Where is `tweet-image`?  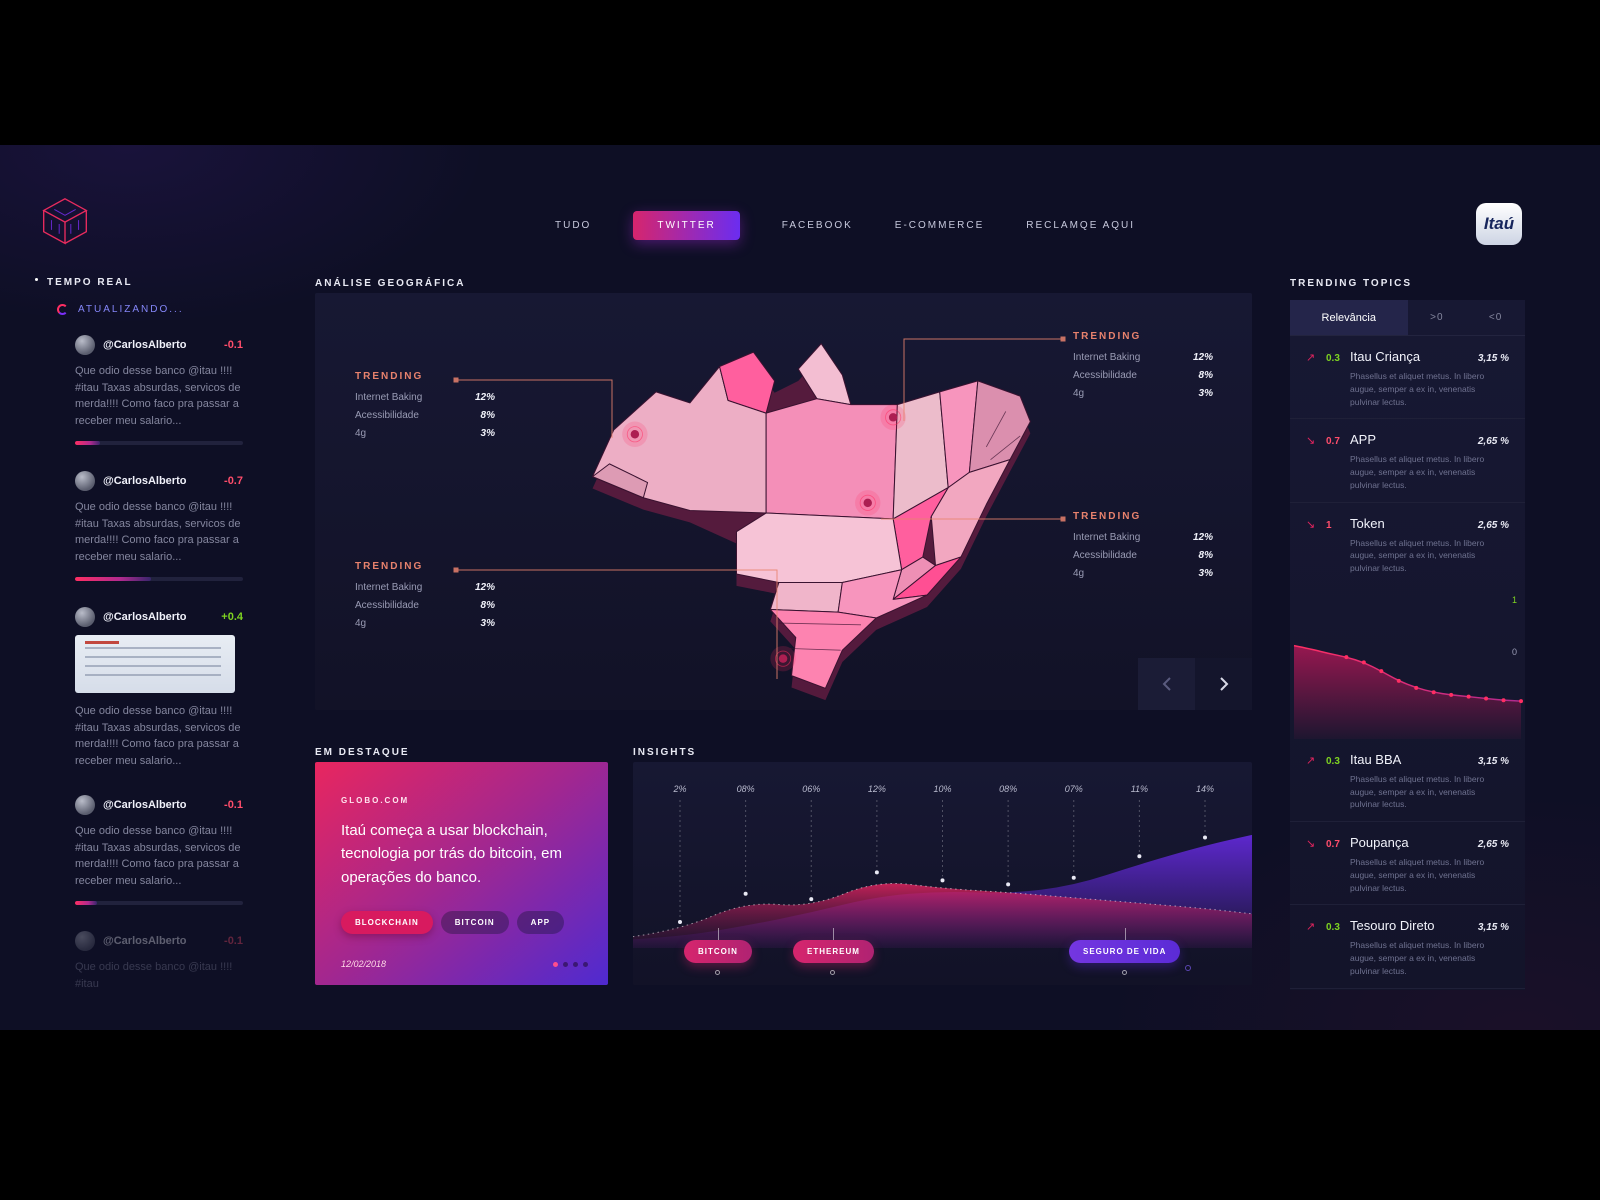
tweet-image is located at coordinates (155, 664).